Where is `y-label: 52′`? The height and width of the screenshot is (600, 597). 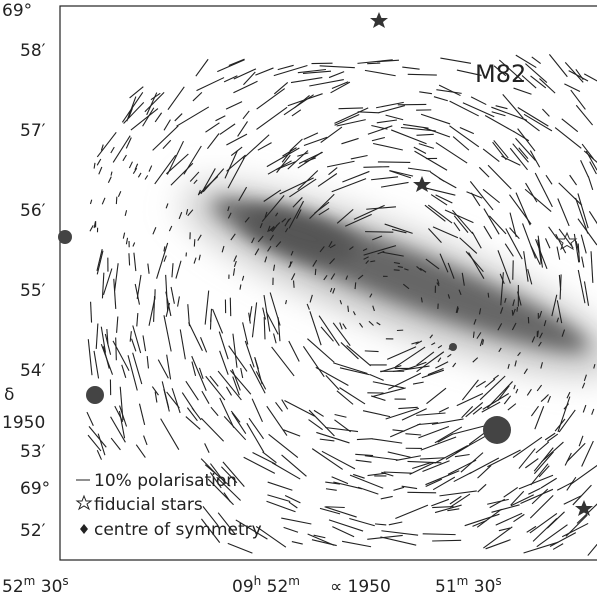 y-label: 52′ is located at coordinates (33, 531).